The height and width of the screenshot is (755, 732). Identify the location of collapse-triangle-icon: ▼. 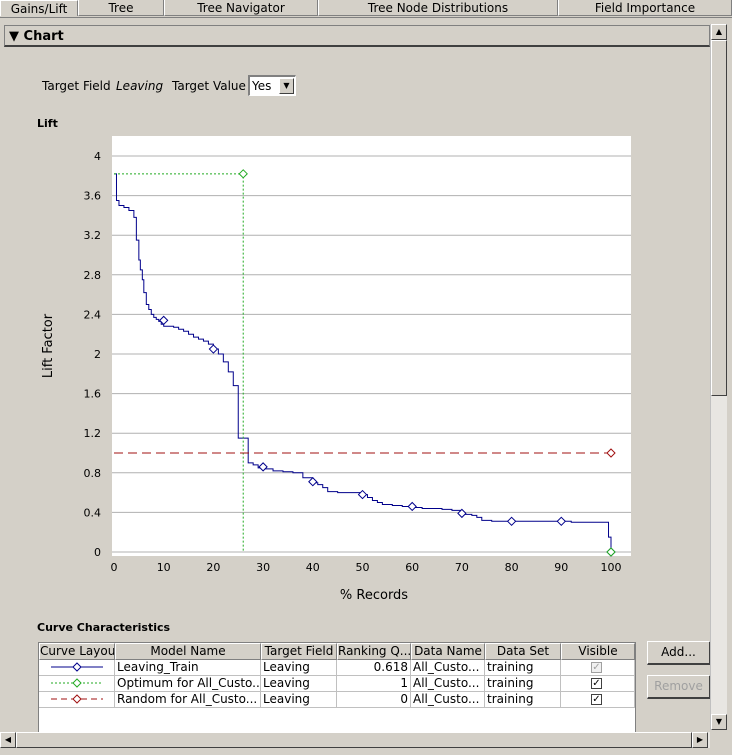
(14, 36).